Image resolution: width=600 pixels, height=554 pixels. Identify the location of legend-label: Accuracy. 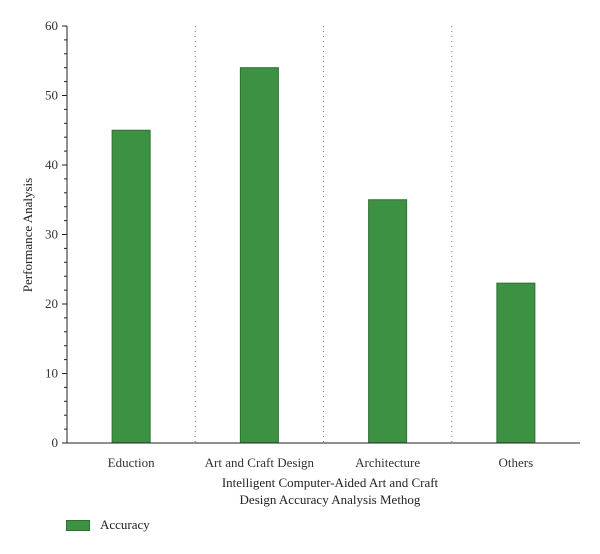
(125, 524).